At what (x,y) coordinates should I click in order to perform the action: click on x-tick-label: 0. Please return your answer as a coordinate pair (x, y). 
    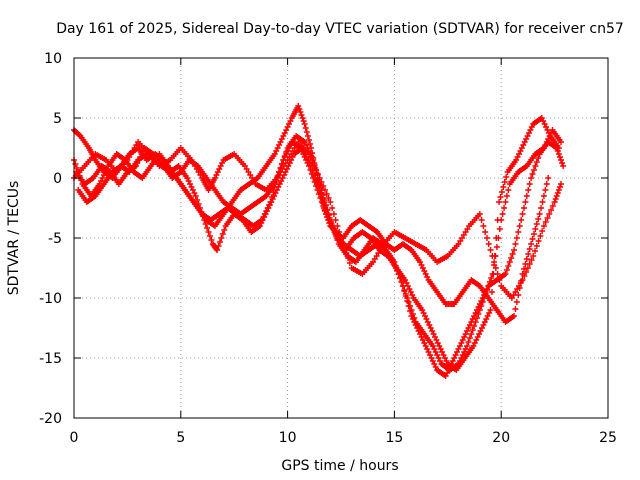
    Looking at the image, I should click on (74, 438).